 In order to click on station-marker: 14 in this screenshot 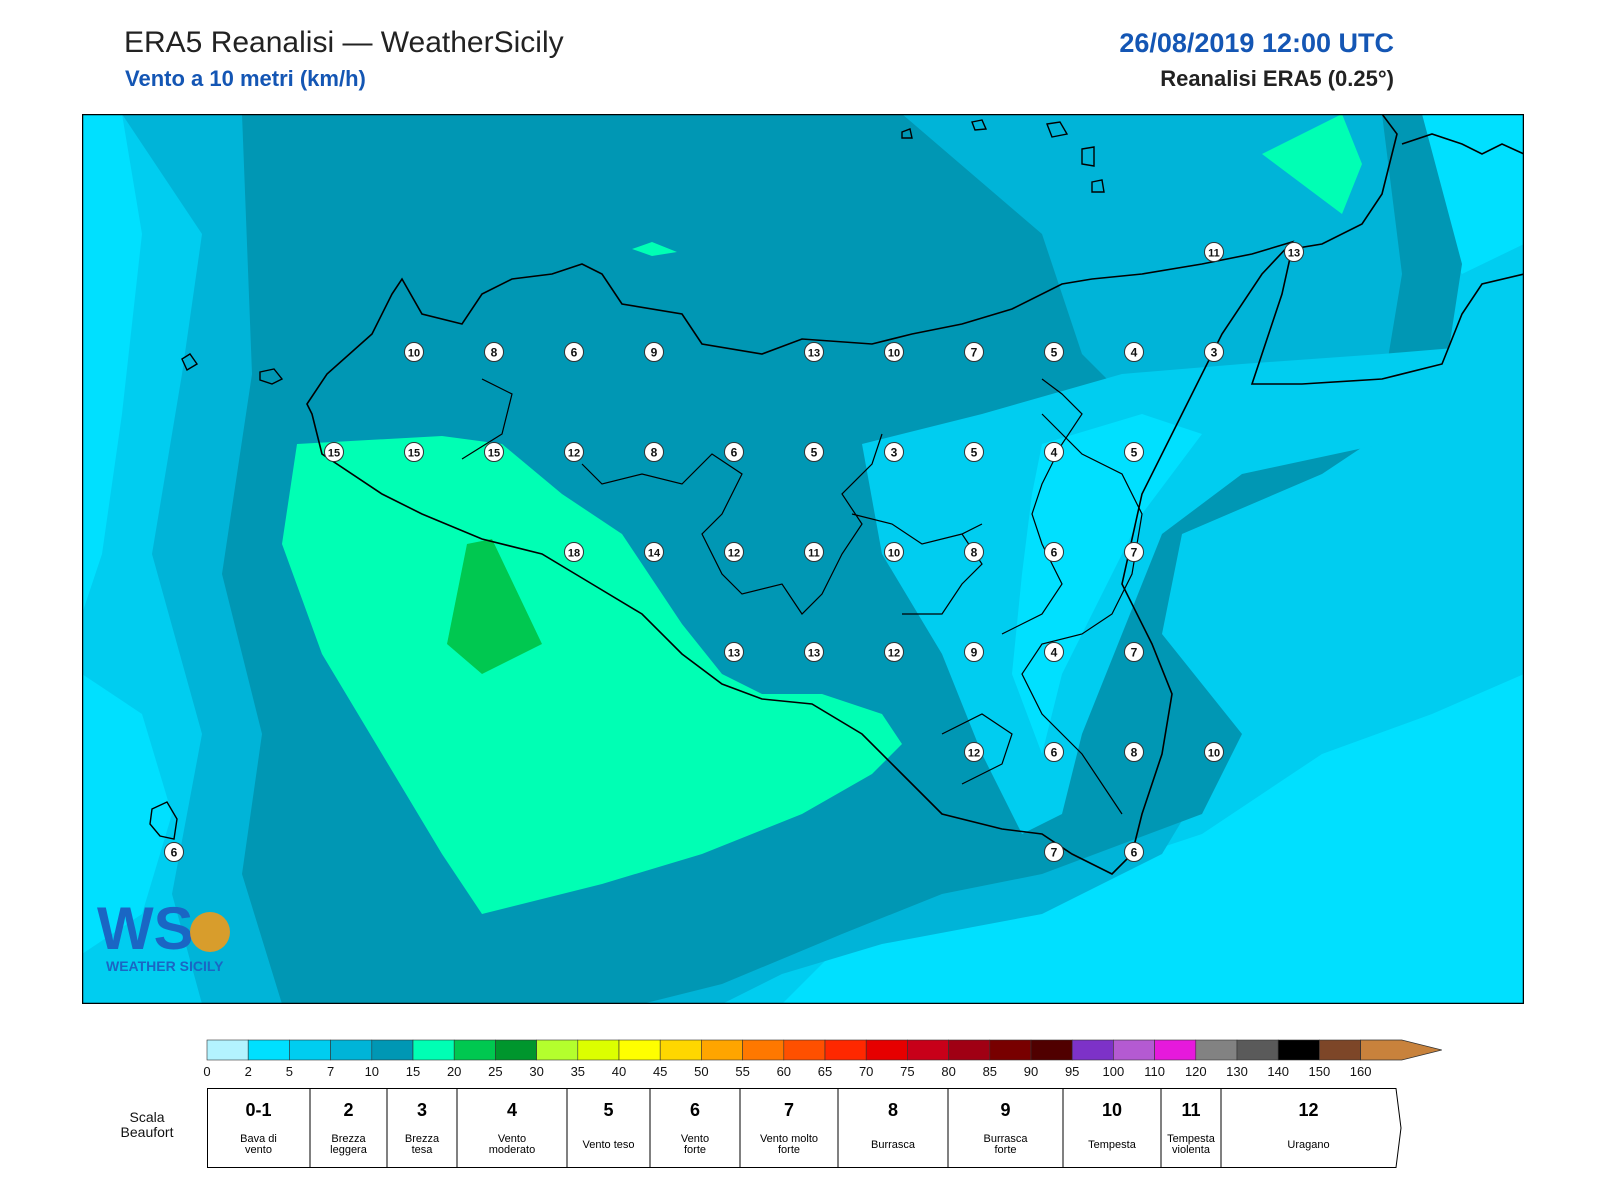, I will do `click(654, 552)`.